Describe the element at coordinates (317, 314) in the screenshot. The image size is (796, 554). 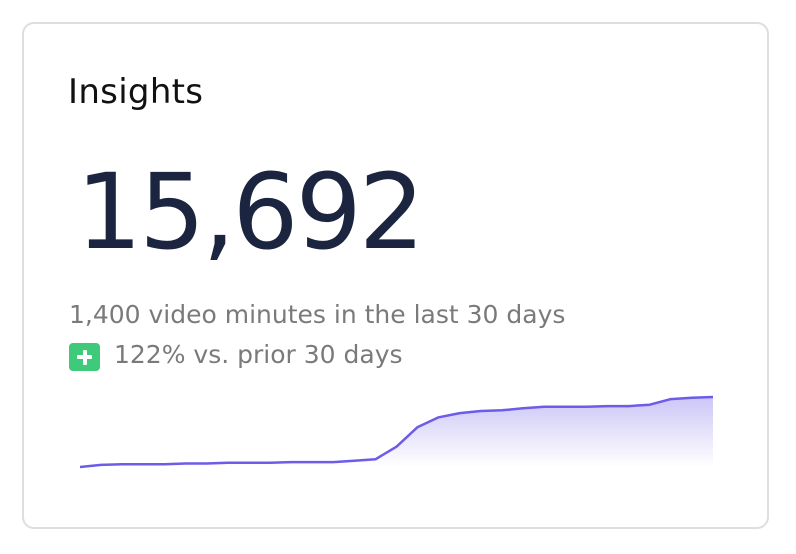
I see `metric-subtitle: 1,400 video minutes in the last 30 days` at that location.